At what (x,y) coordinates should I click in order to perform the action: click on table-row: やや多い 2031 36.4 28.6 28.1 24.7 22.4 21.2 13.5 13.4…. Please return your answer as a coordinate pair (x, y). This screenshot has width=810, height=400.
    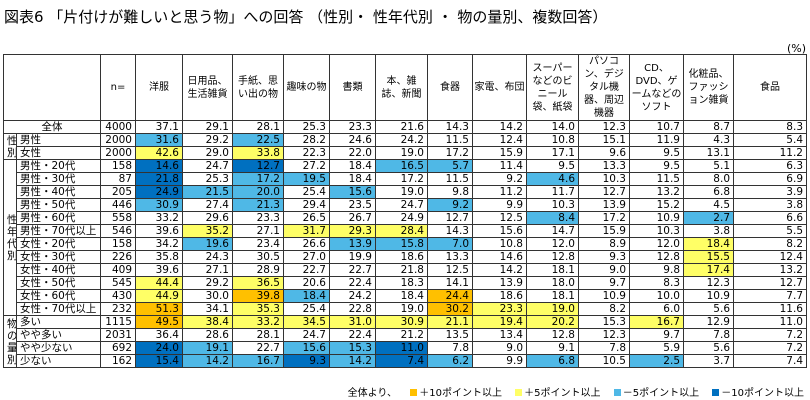
    Looking at the image, I should click on (405, 335).